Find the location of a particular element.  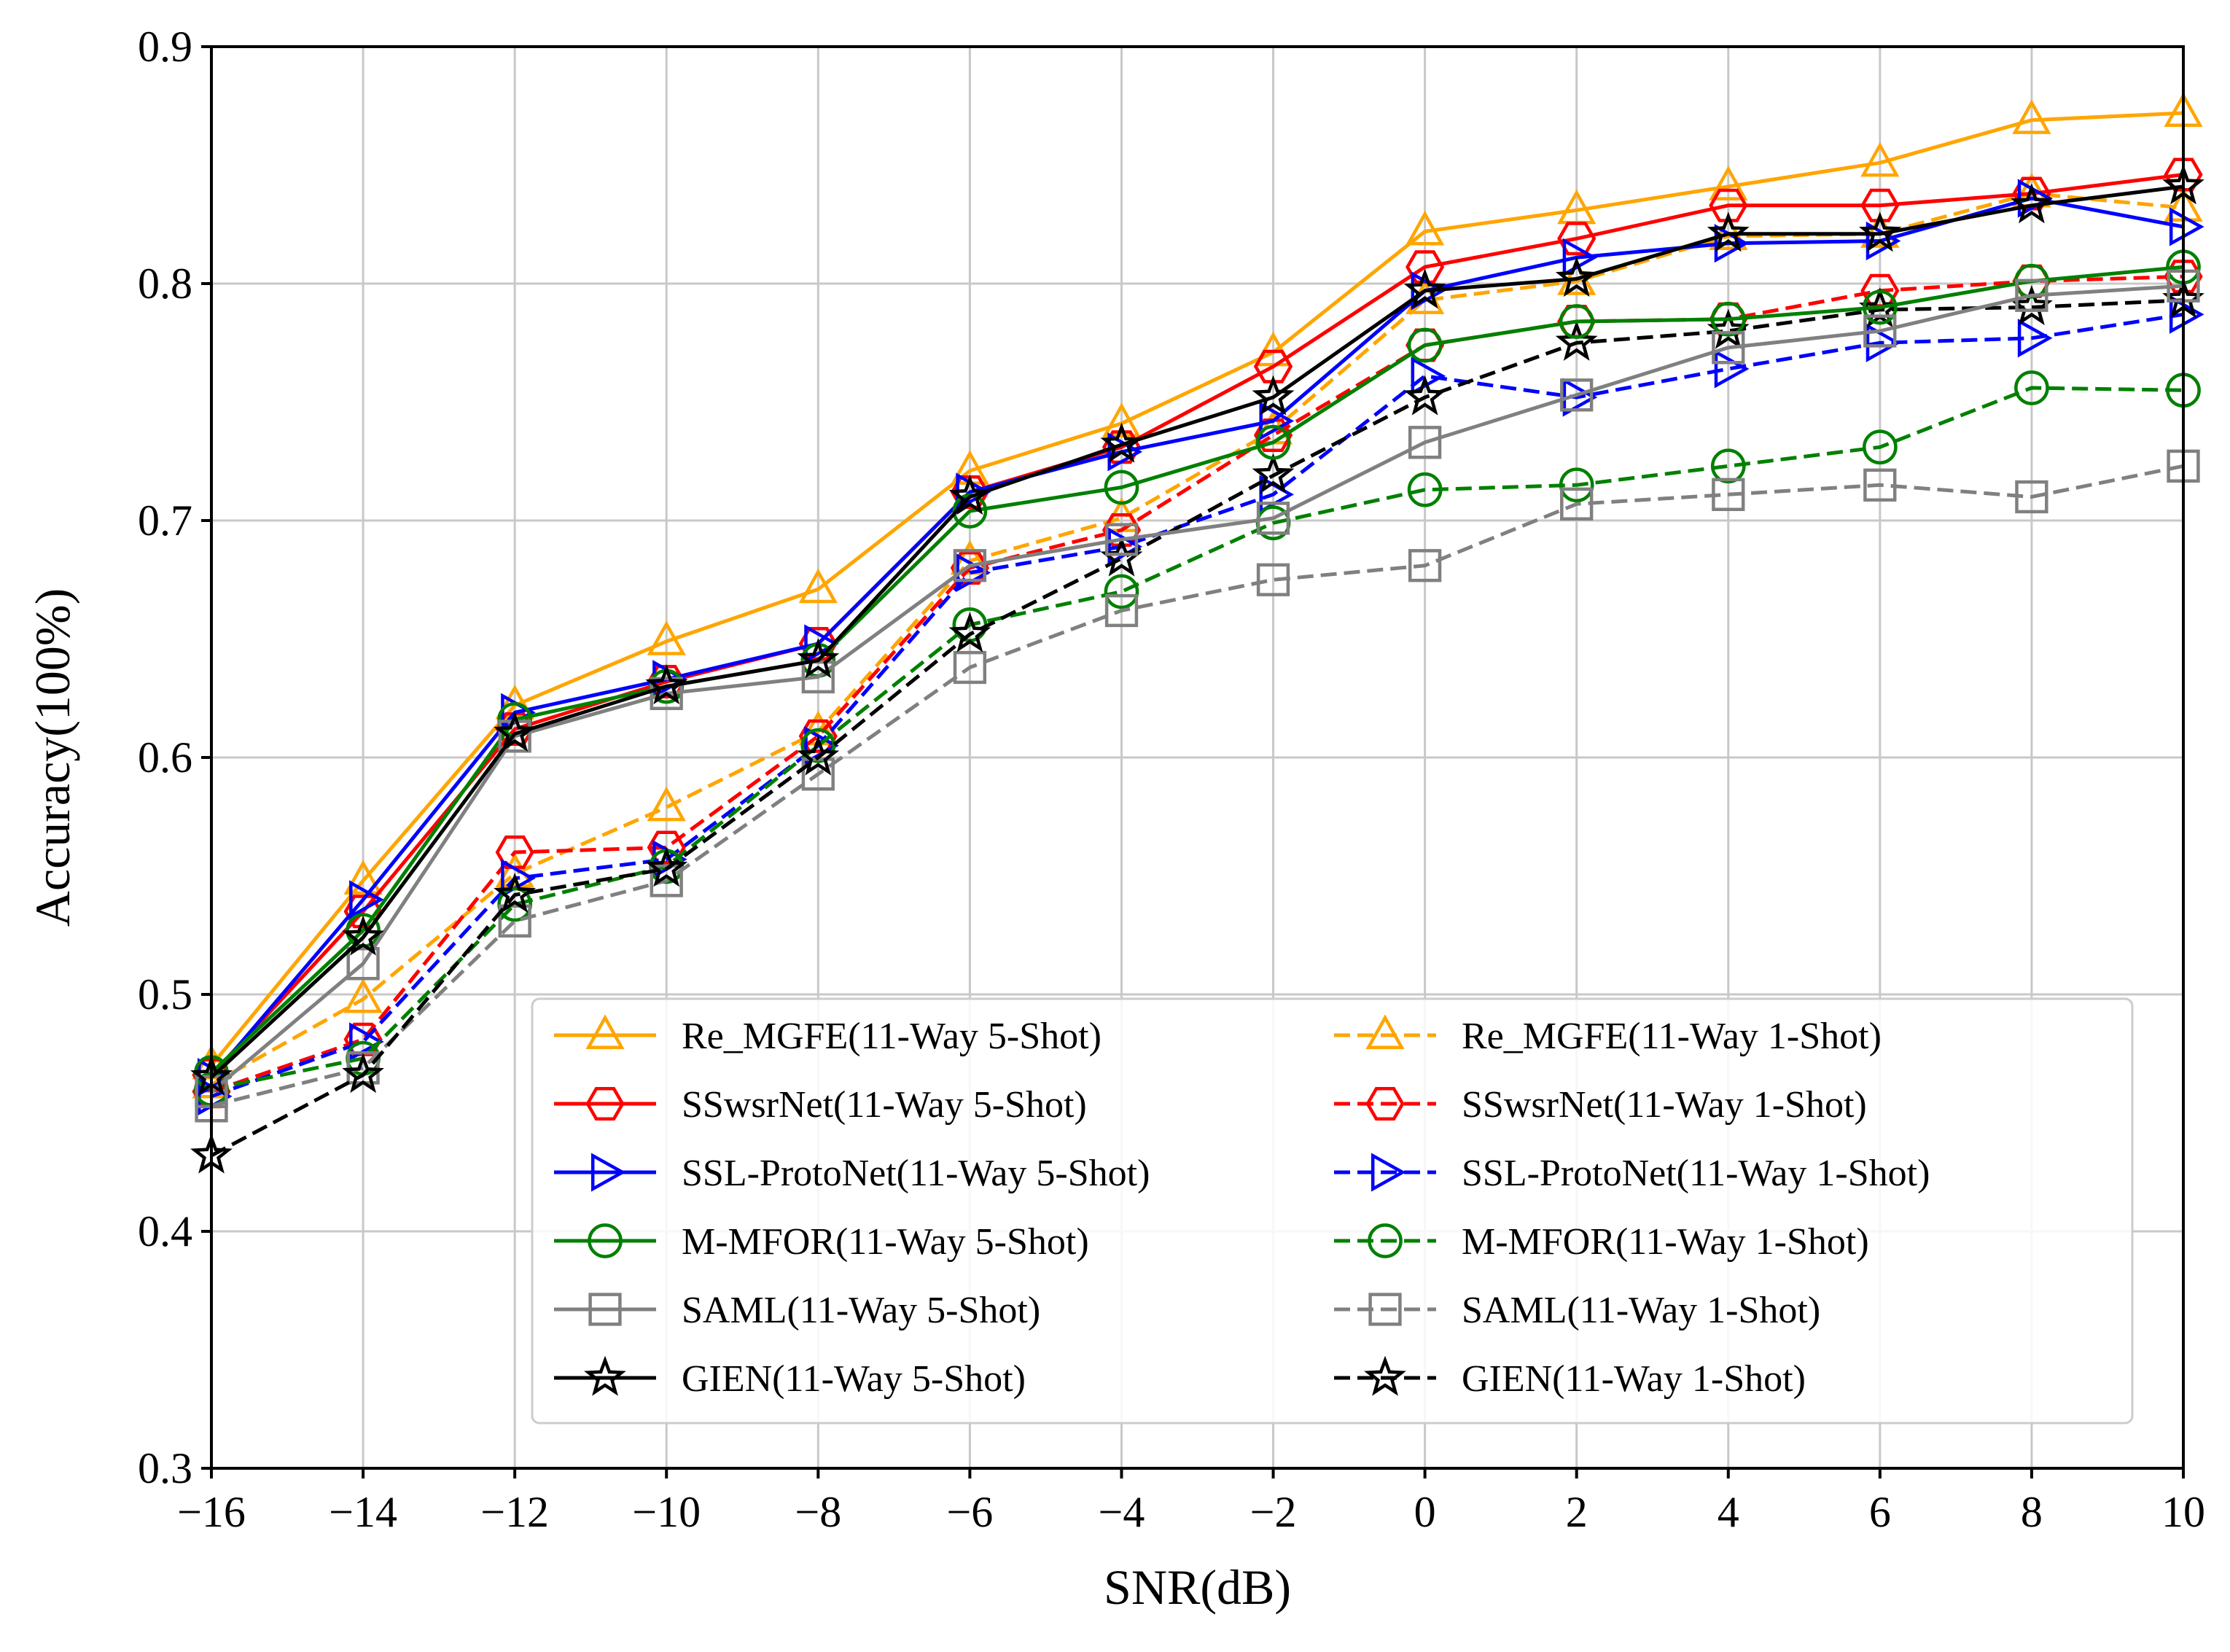

x-tick-label: −12 is located at coordinates (514, 1512).